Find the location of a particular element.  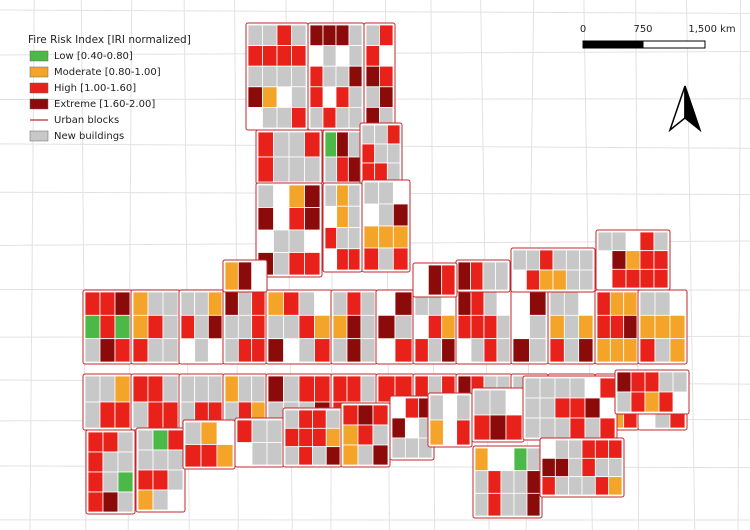

legend-title: Fire Risk Index [IRI normalized] is located at coordinates (109, 40).